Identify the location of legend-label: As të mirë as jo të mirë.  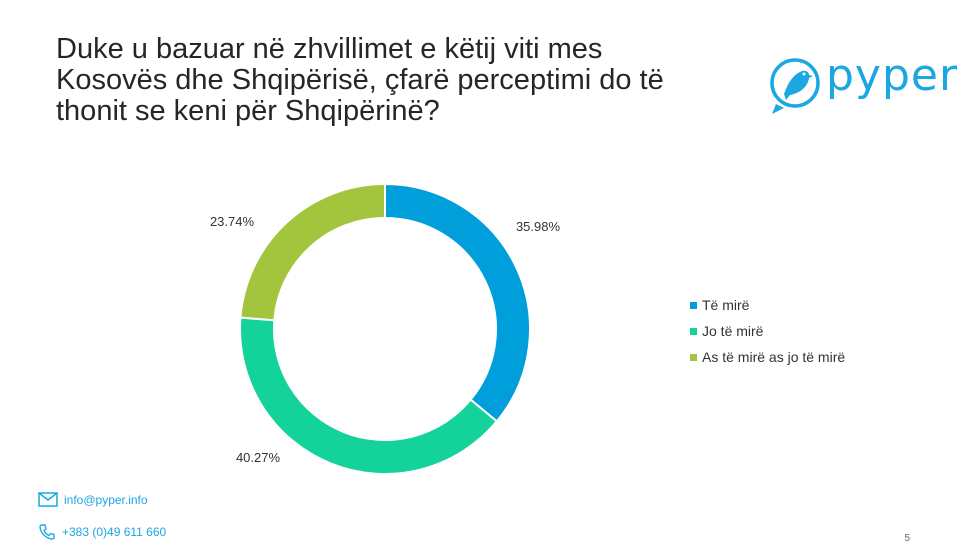
(774, 357).